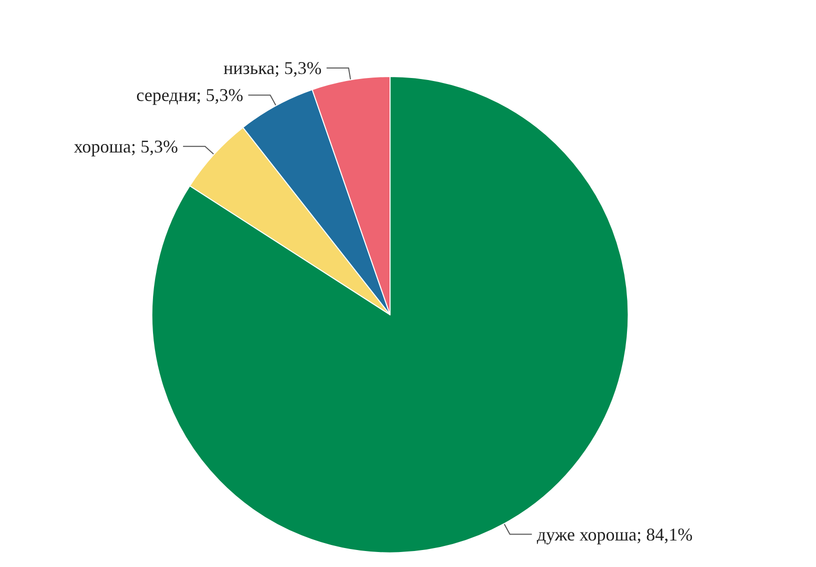 Image resolution: width=816 pixels, height=567 pixels. What do you see at coordinates (273, 68) in the screenshot?
I see `slice-label: низька; 5,3%` at bounding box center [273, 68].